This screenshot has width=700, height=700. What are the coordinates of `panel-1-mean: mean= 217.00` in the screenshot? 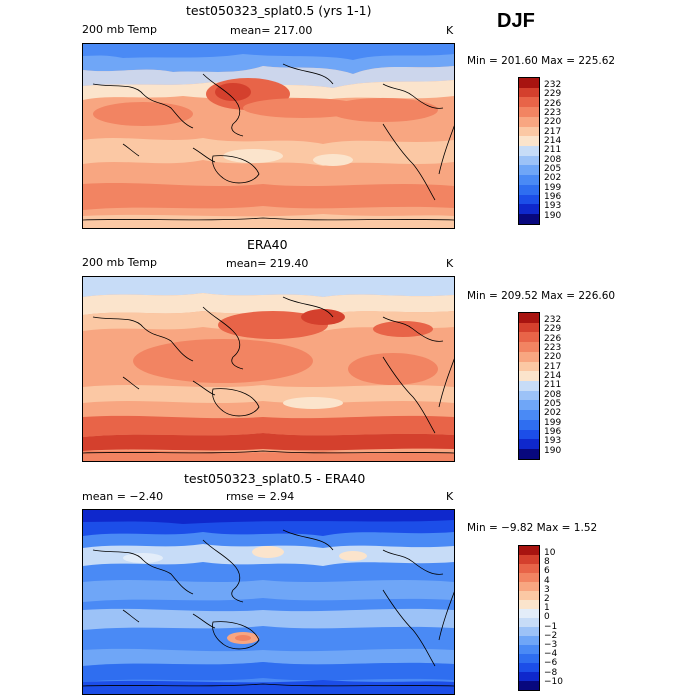 It's located at (271, 30).